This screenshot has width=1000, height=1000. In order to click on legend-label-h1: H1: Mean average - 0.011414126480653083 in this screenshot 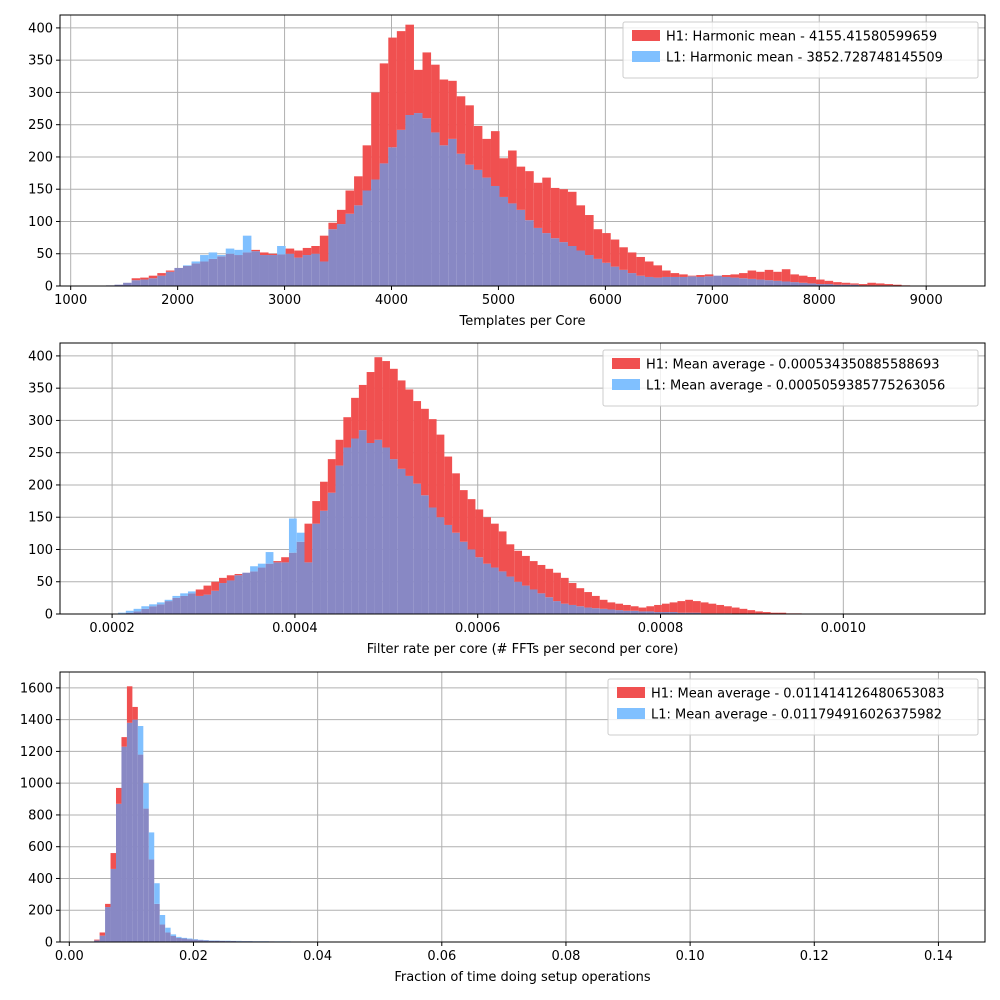, I will do `click(798, 694)`.